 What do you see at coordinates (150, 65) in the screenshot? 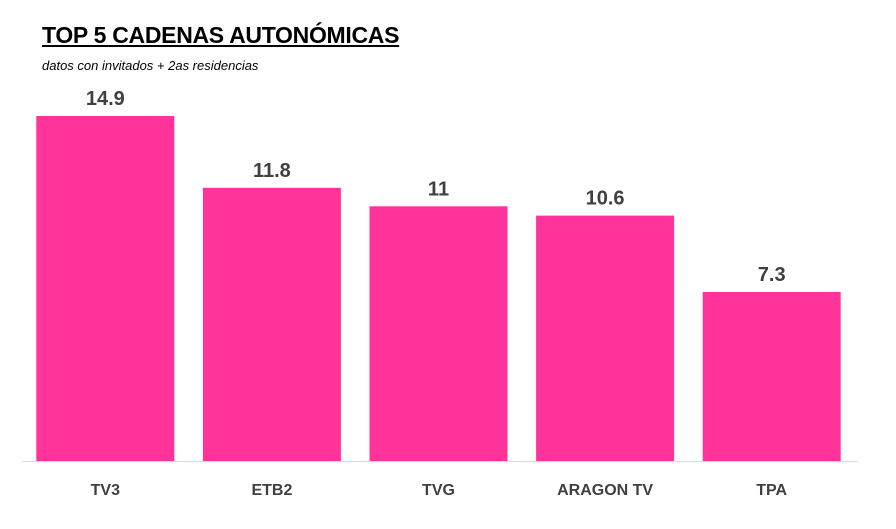
I see `chart-subtitle: datos con invitados + 2as residencias` at bounding box center [150, 65].